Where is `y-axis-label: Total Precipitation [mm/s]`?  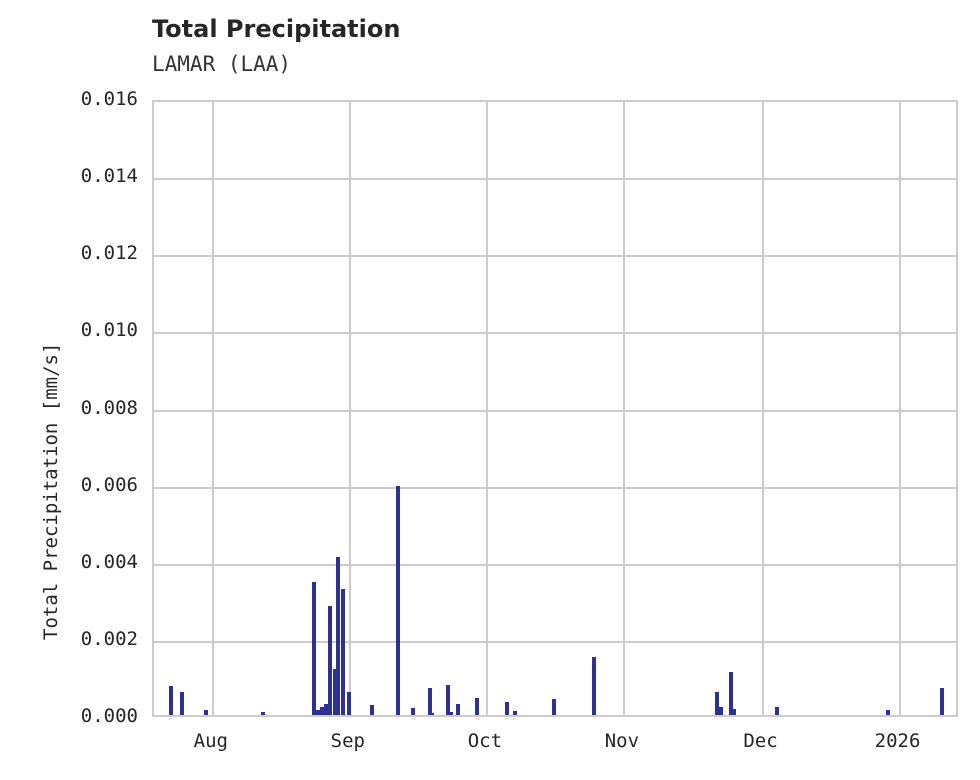 y-axis-label: Total Precipitation [mm/s] is located at coordinates (51, 491).